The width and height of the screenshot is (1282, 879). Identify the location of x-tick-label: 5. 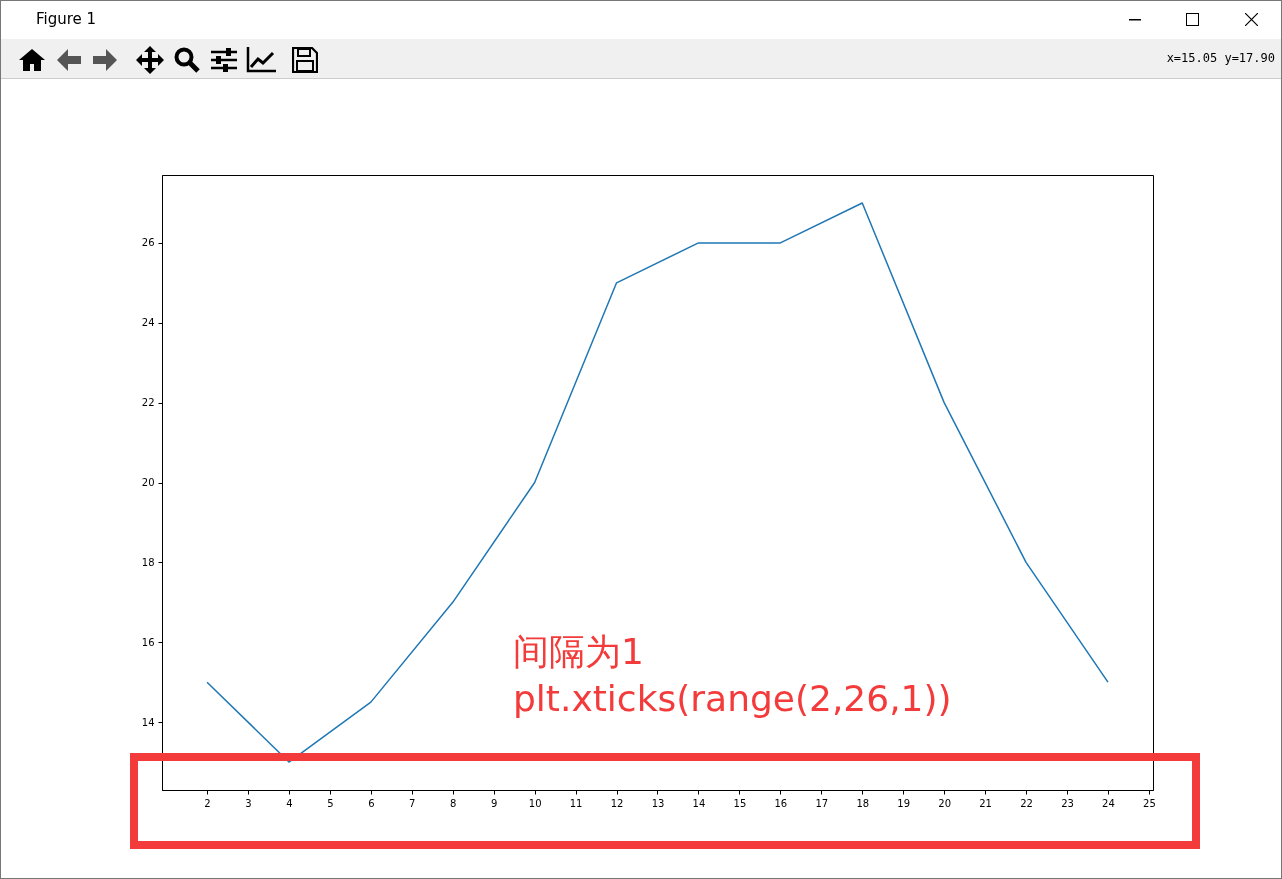
(330, 803).